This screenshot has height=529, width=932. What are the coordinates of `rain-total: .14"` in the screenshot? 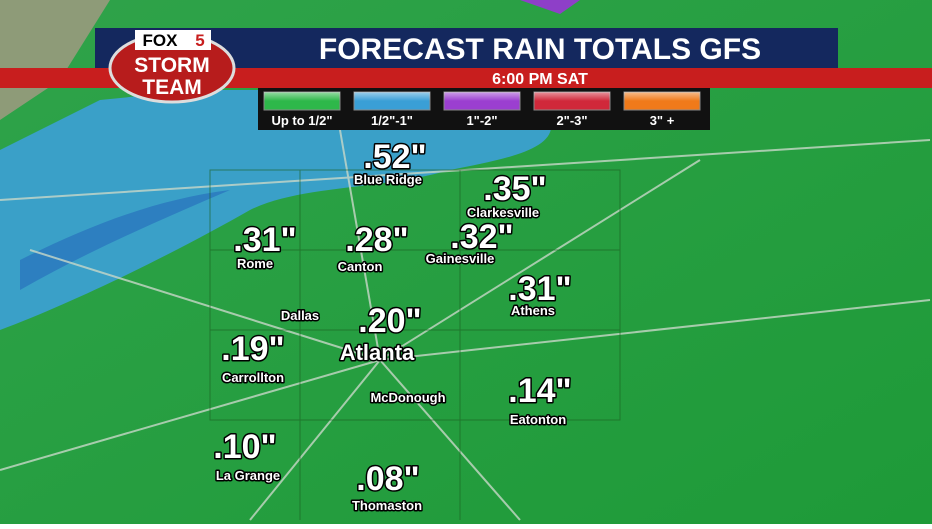 It's located at (539, 391).